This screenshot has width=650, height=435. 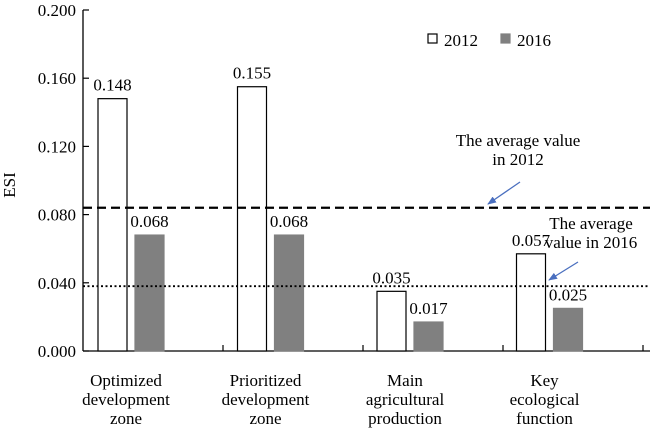 I want to click on category-label-3: Keyecologicalfunctionzone, so click(x=545, y=403).